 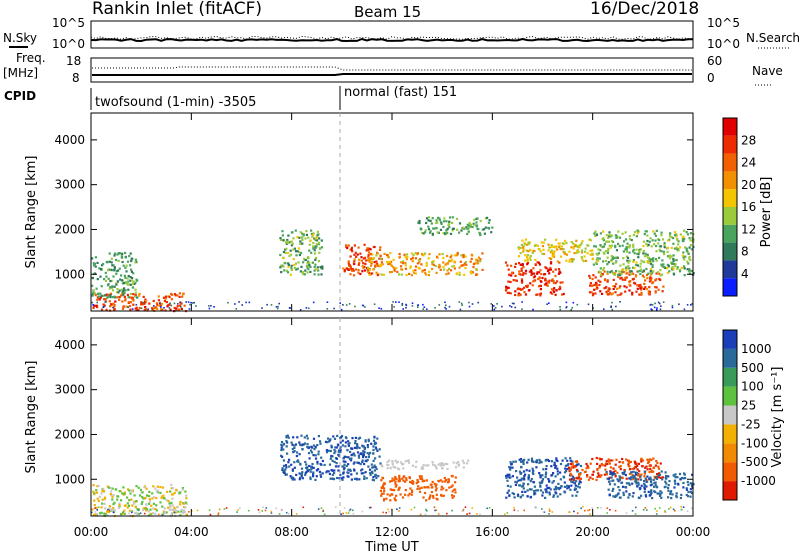 I want to click on x-axis-label: Time UT, so click(x=391, y=547).